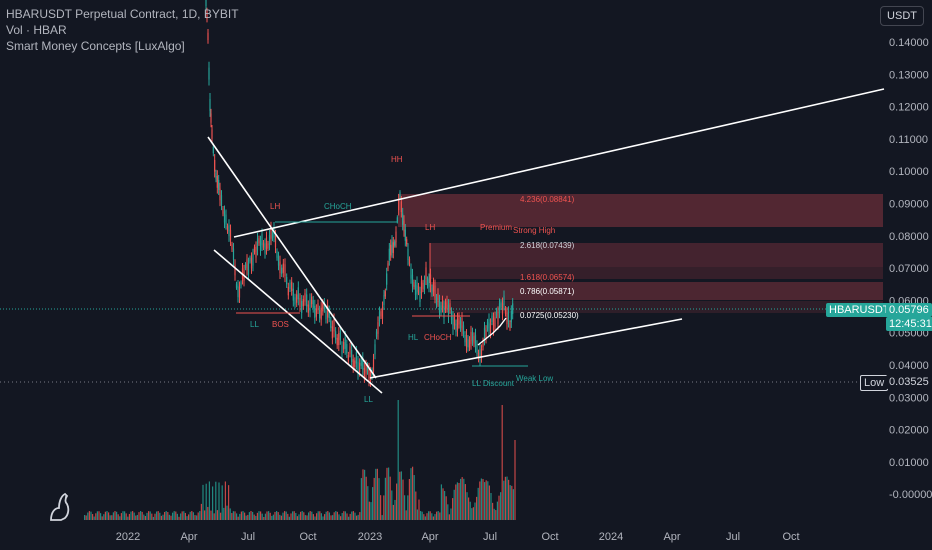 The image size is (932, 550). I want to click on smc-indicator-label: Smart Money Concepts [LuxAlgo], so click(95, 46).